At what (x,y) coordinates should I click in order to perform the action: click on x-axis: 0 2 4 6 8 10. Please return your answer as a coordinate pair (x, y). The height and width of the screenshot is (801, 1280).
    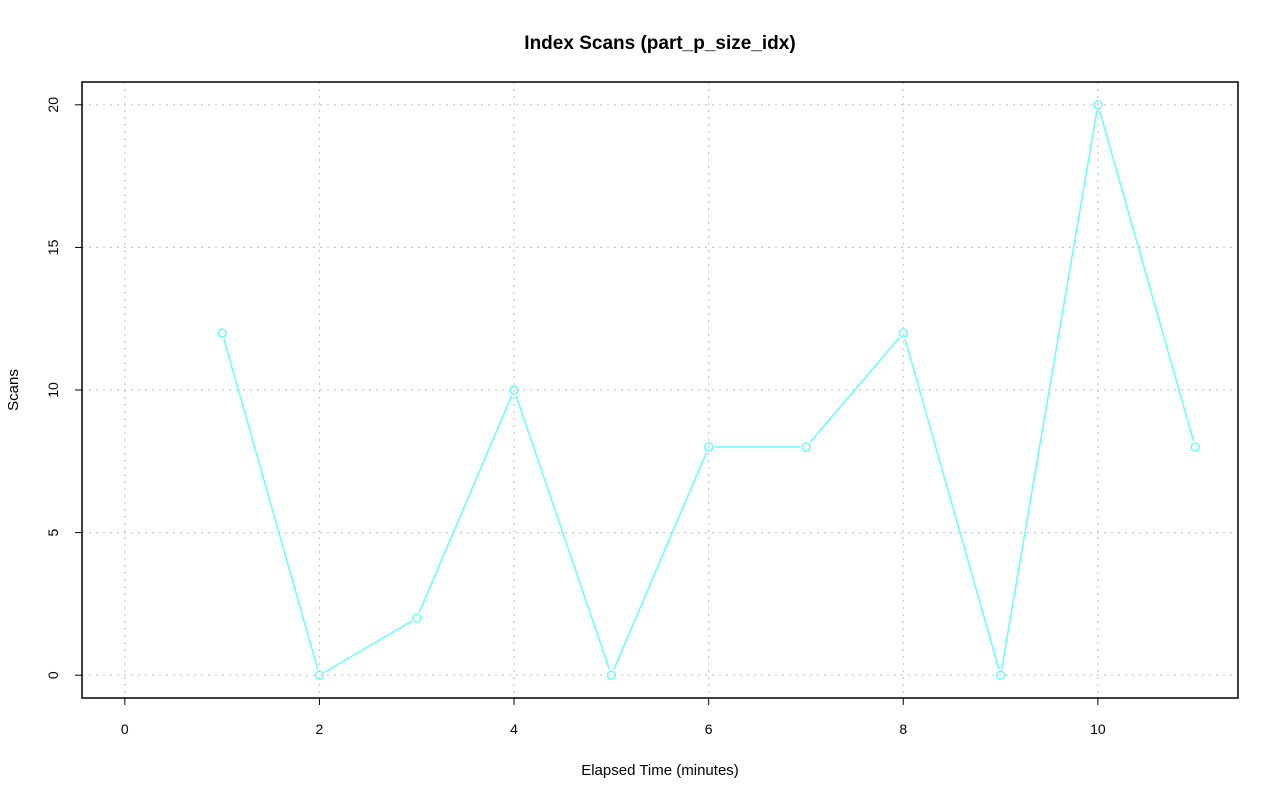
    Looking at the image, I should click on (613, 717).